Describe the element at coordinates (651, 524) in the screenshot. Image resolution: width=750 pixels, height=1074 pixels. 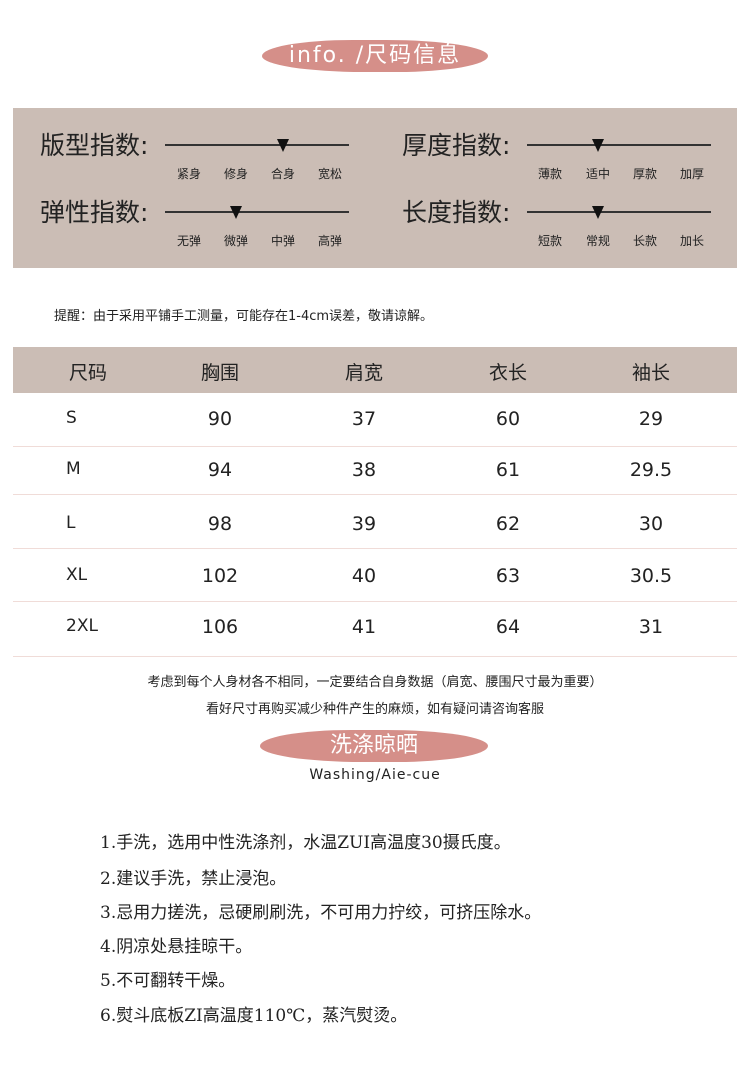
I see `table-cell: 30` at that location.